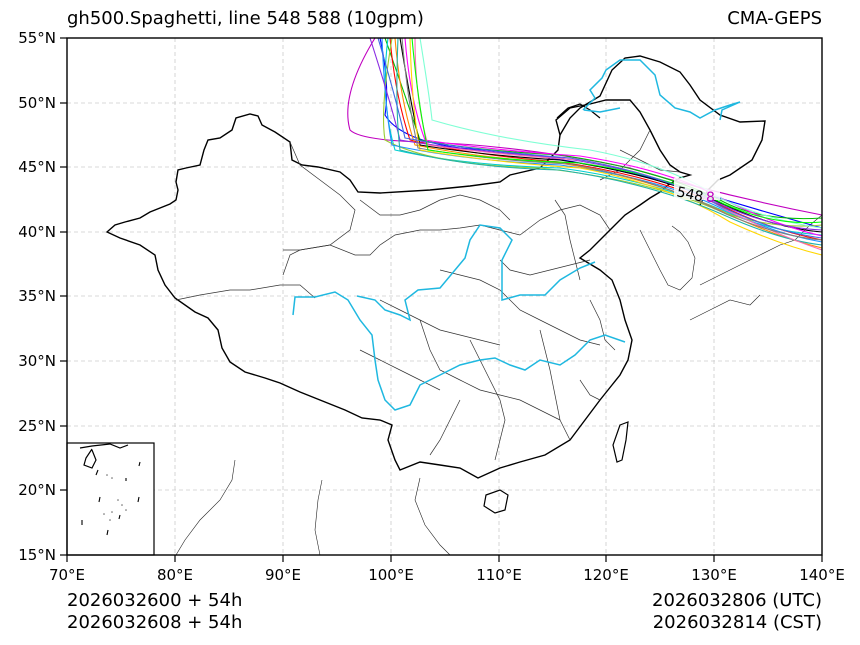 The height and width of the screenshot is (645, 860). Describe the element at coordinates (37, 361) in the screenshot. I see `lat-tick-30: 30°N` at that location.